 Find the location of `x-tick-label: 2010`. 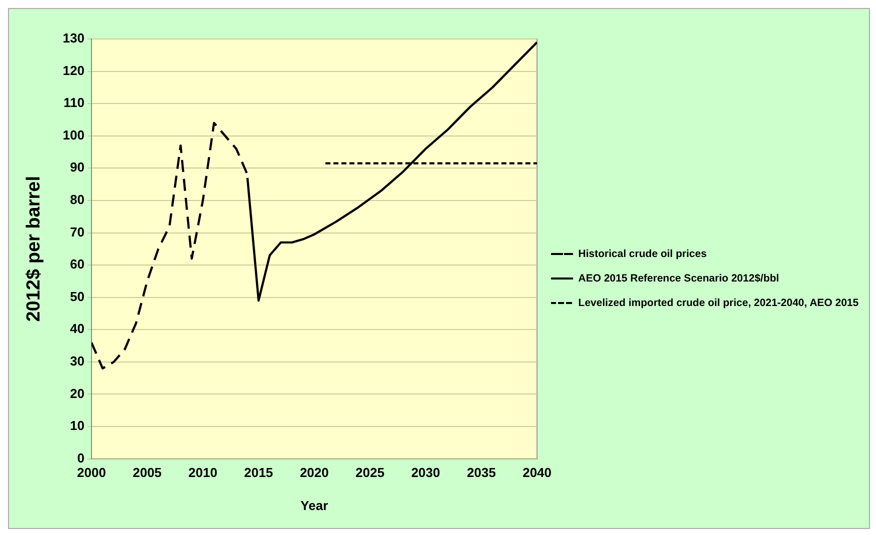

x-tick-label: 2010 is located at coordinates (203, 472).